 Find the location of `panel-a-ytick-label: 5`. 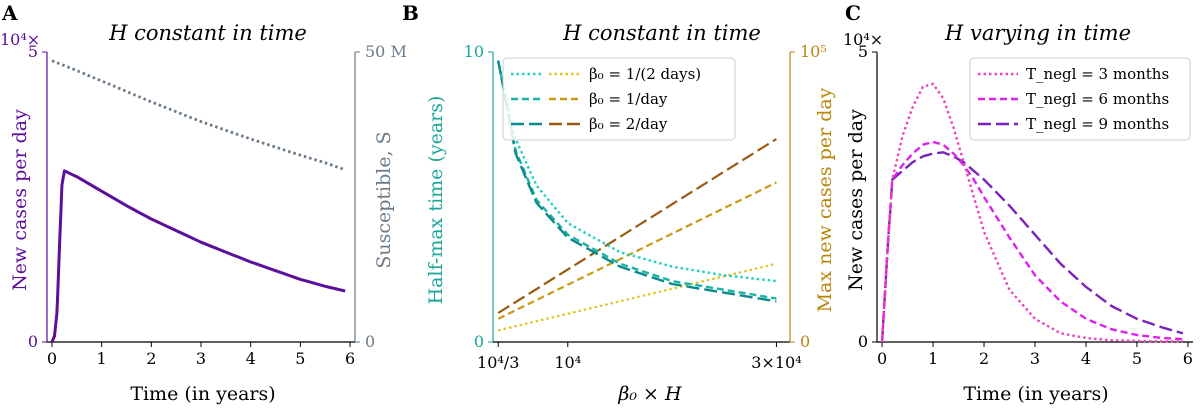

panel-a-ytick-label: 5 is located at coordinates (33, 51).